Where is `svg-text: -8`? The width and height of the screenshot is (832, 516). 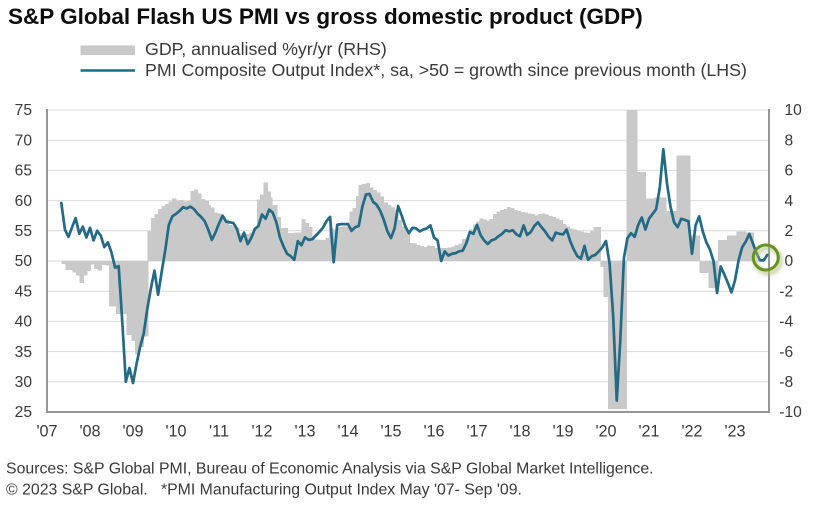 svg-text: -8 is located at coordinates (786, 382).